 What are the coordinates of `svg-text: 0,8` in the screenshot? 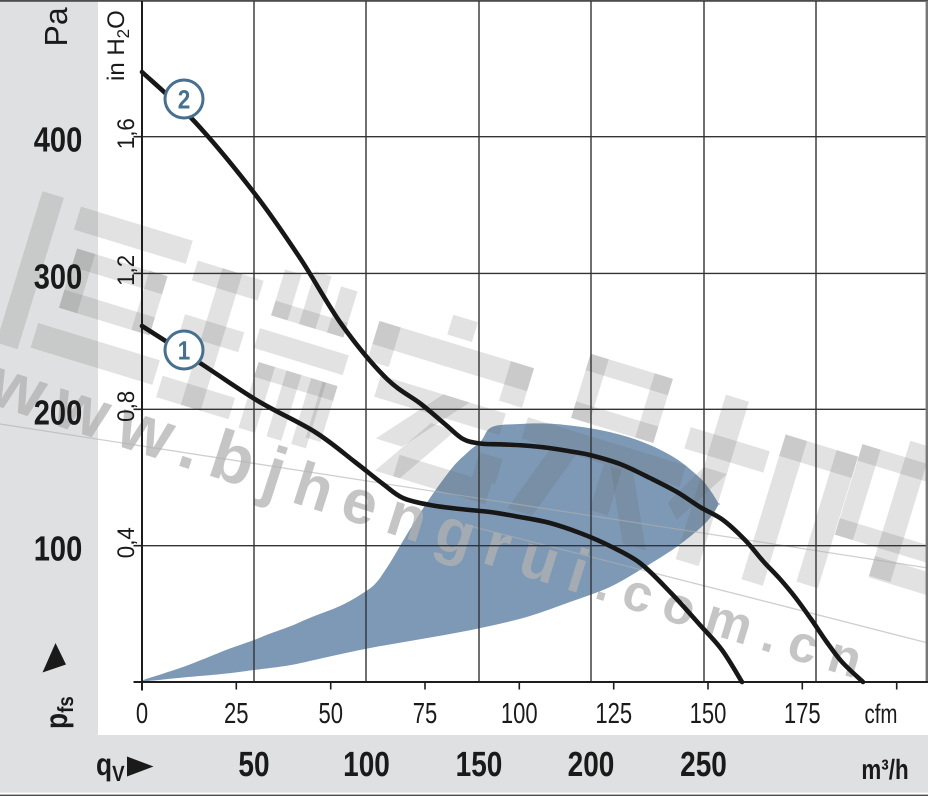 It's located at (126, 406).